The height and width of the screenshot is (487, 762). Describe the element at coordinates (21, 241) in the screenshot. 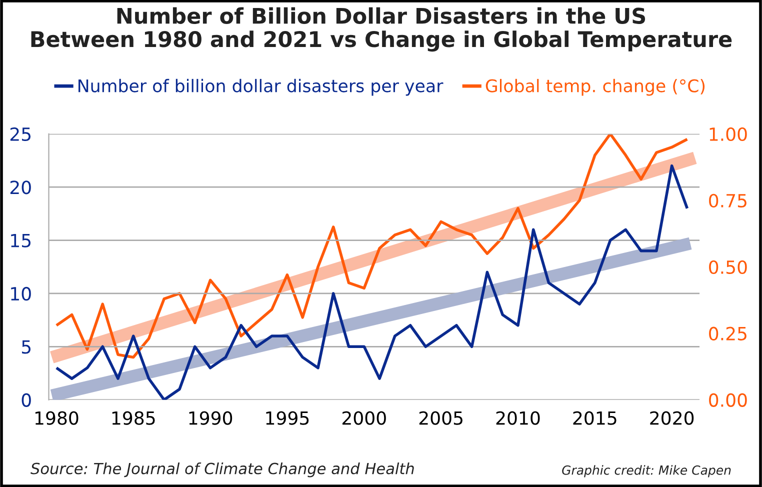

I see `y-tick-label: 15` at that location.